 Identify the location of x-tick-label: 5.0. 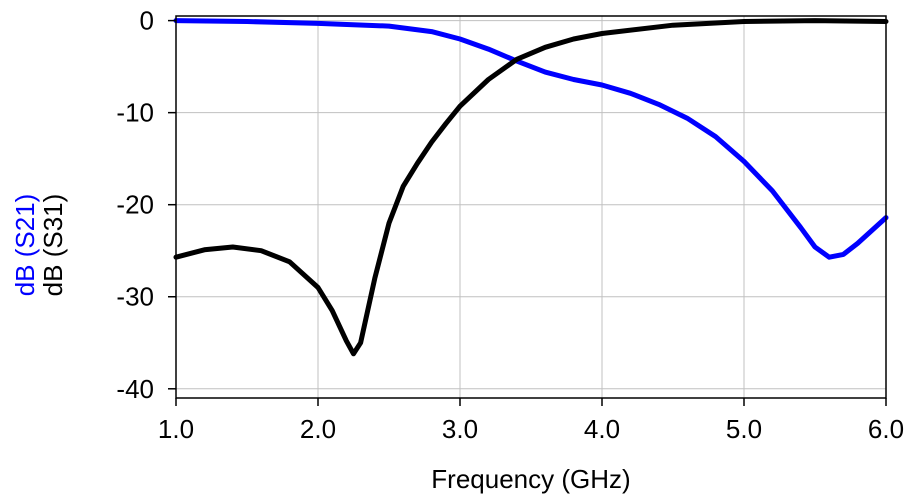
(744, 429).